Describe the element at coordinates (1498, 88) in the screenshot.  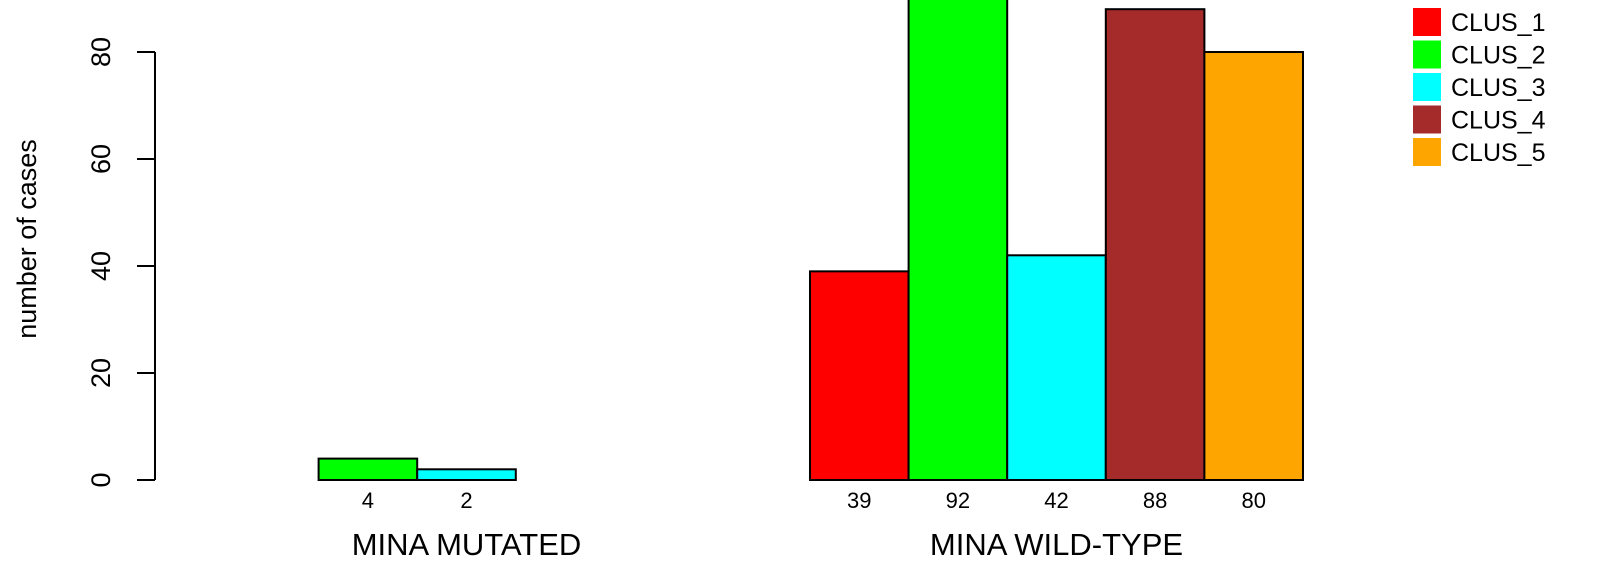
I see `legend-label: CLUS_3` at that location.